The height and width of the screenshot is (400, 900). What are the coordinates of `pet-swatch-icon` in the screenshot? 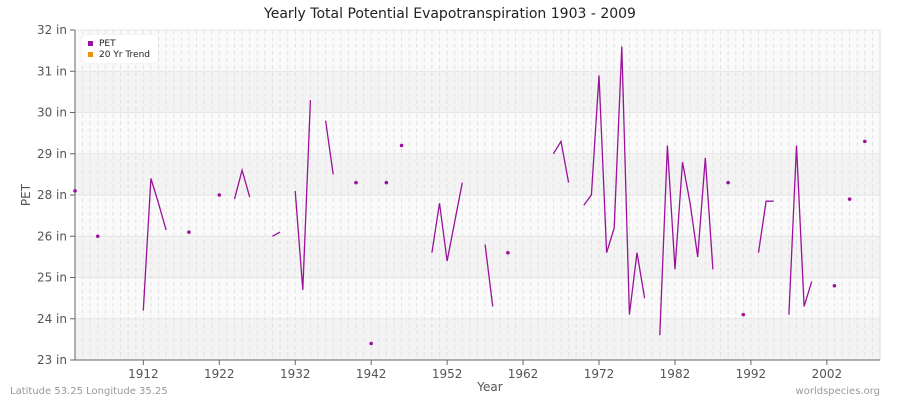 It's located at (90, 43).